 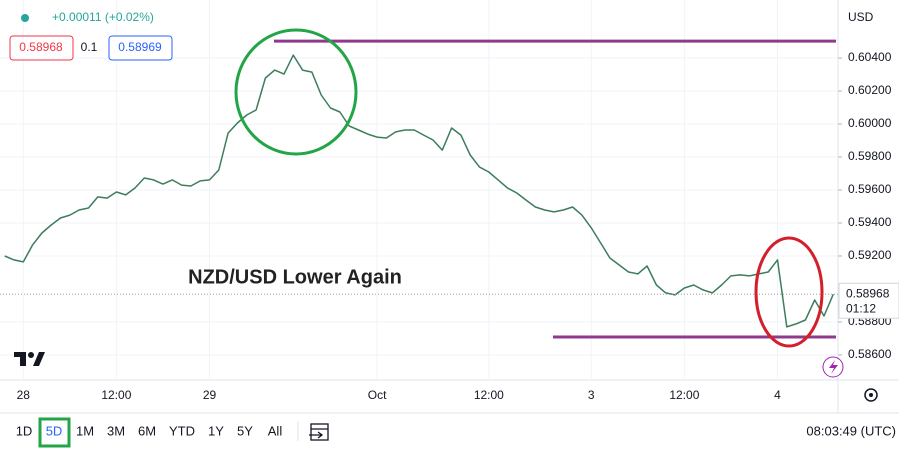 I want to click on y-tick-label: 0.60200, so click(x=870, y=90).